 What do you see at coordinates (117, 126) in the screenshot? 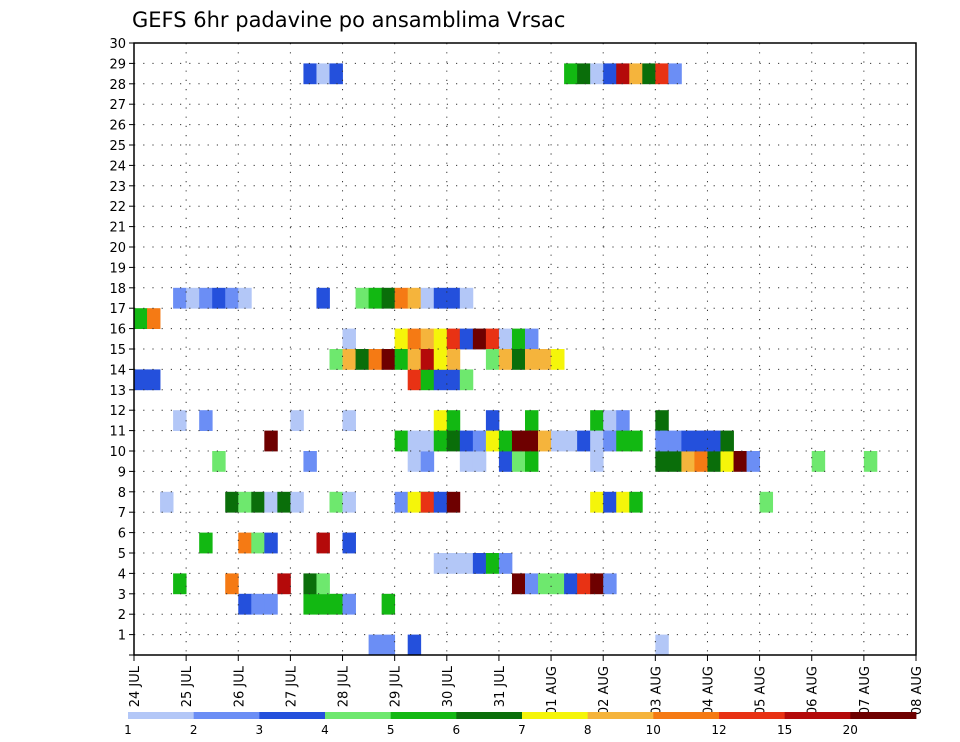
I see `y-tick-label: 26` at bounding box center [117, 126].